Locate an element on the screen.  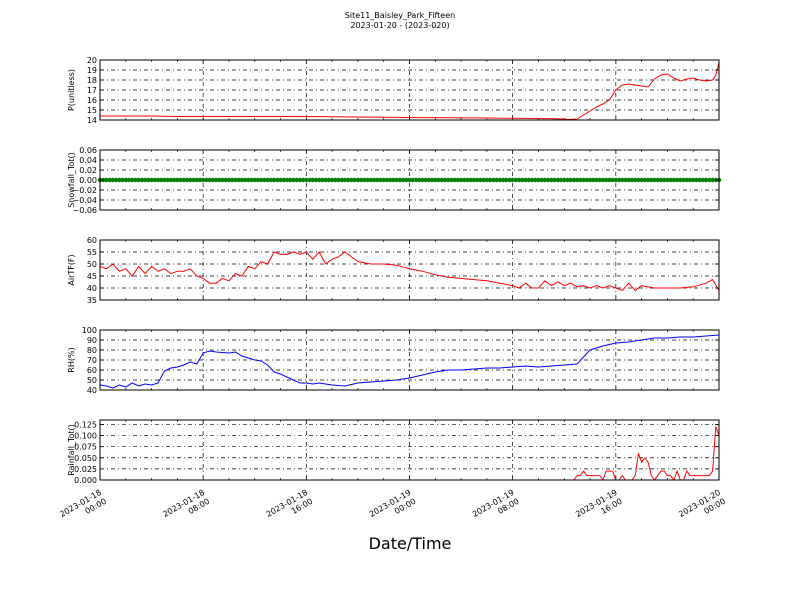
y-tick-label: 16 is located at coordinates (92, 100).